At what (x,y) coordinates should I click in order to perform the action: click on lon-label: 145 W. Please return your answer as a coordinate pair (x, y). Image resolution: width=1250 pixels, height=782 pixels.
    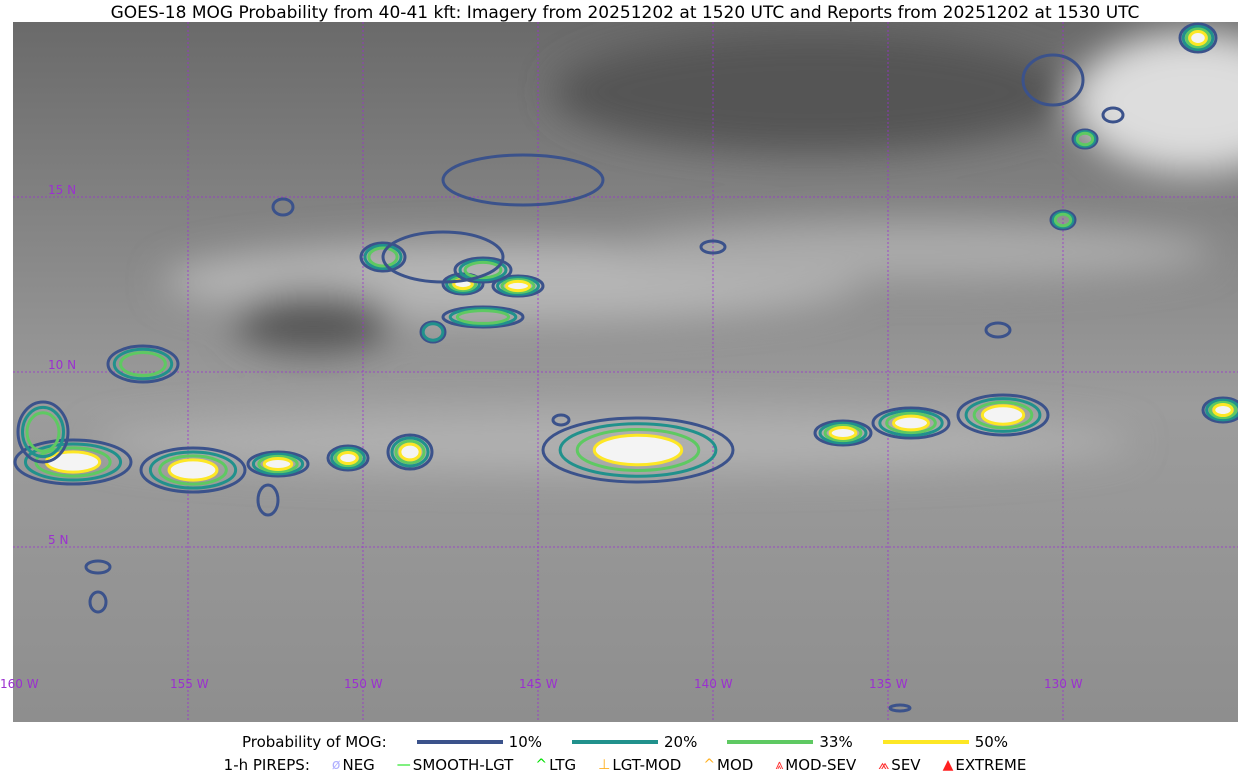
    Looking at the image, I should click on (538, 684).